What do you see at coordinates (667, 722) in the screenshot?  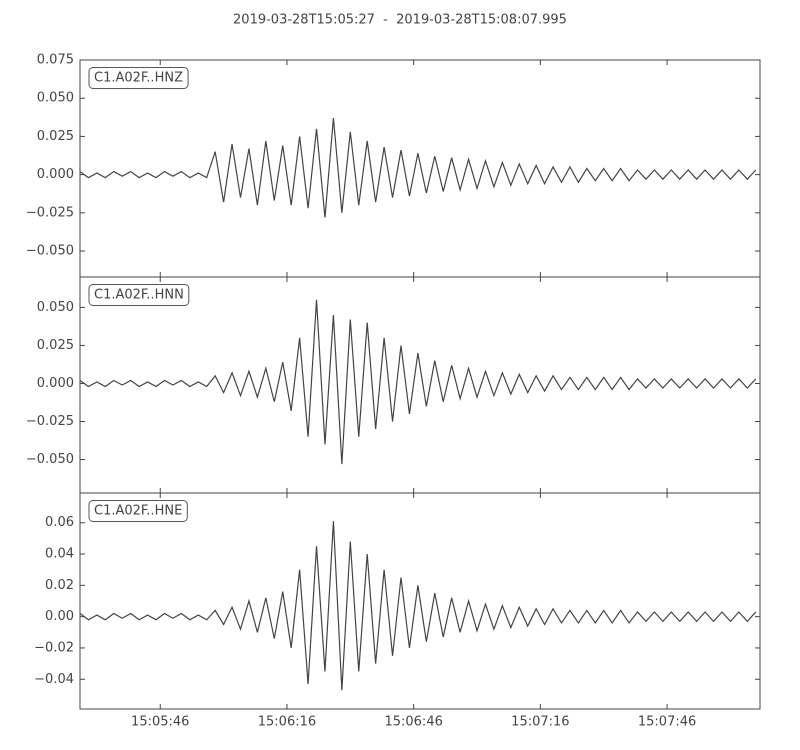 I see `x-tick-label: 15:07:46` at bounding box center [667, 722].